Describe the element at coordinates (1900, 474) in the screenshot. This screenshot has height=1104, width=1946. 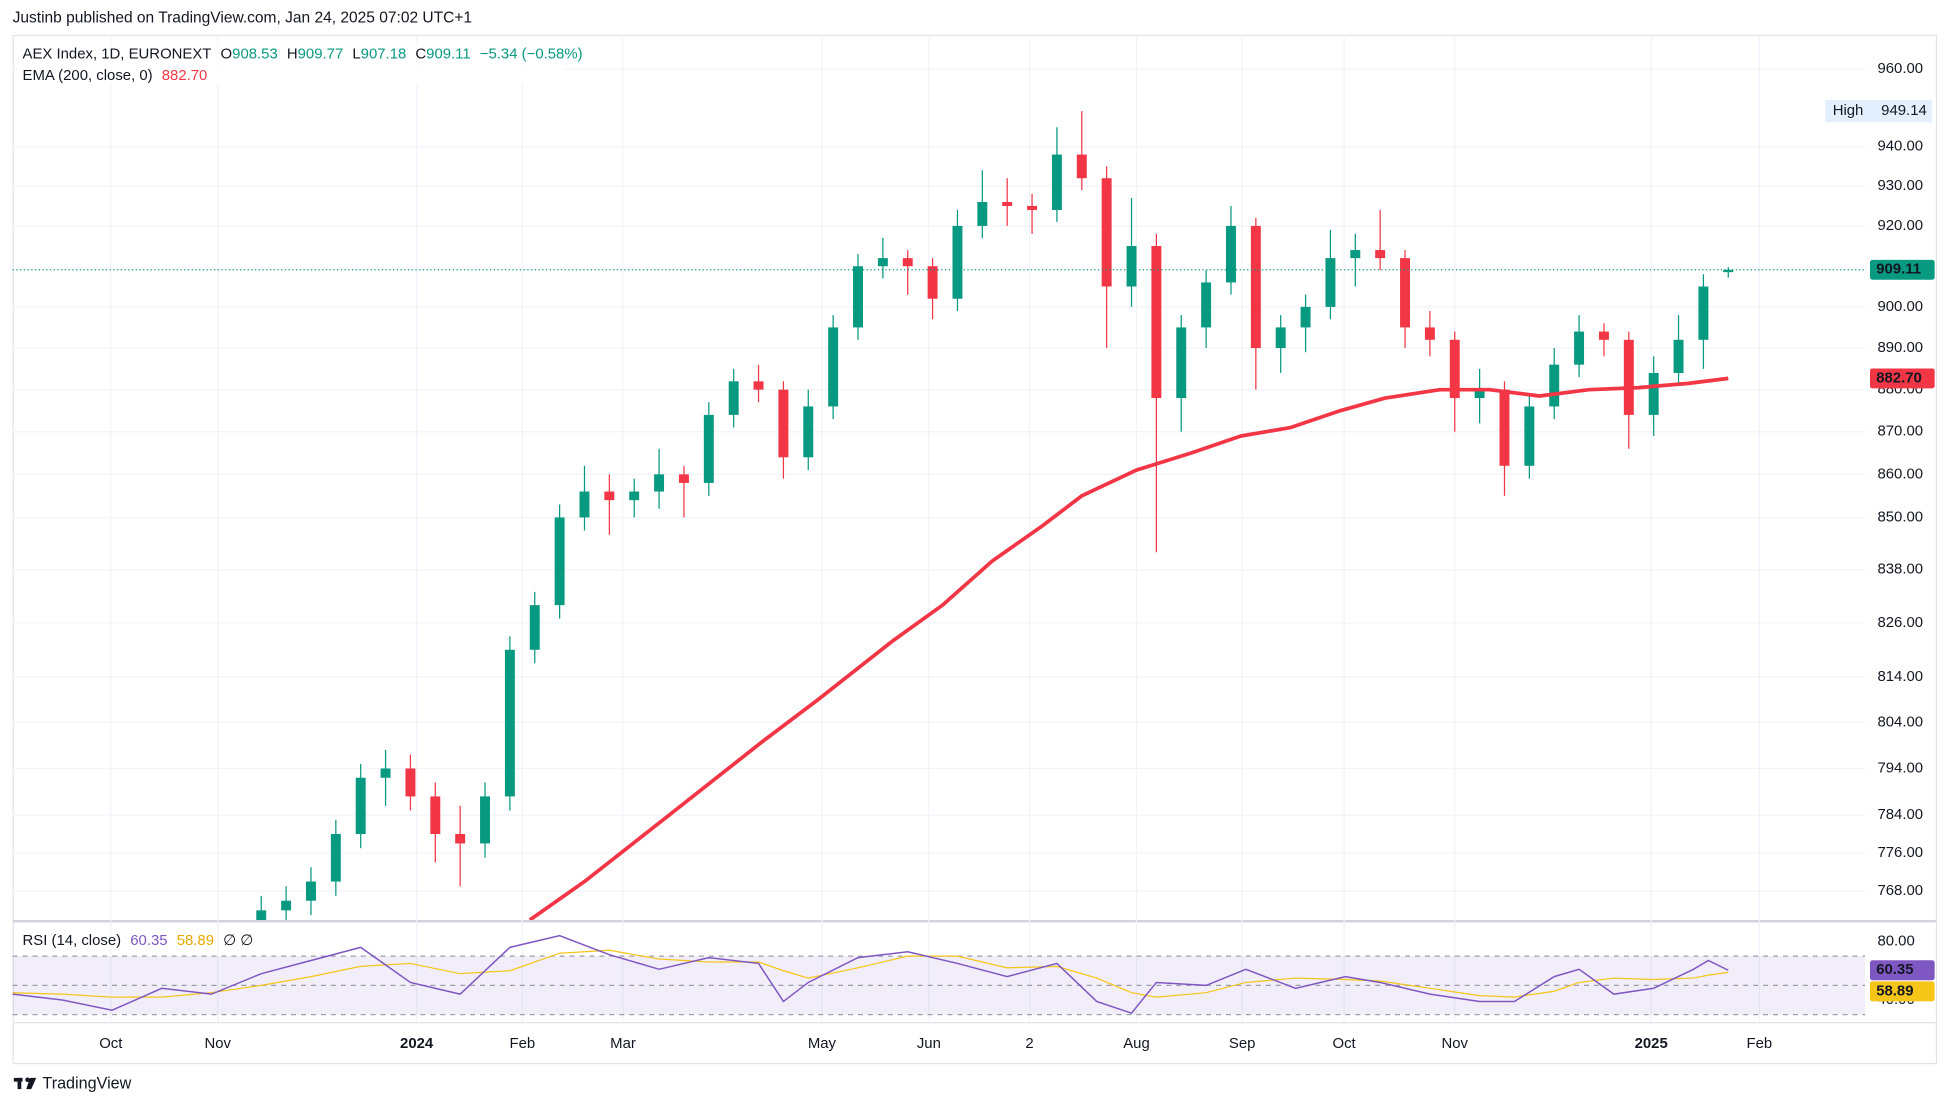
I see `y-tick-label: 860.00` at that location.